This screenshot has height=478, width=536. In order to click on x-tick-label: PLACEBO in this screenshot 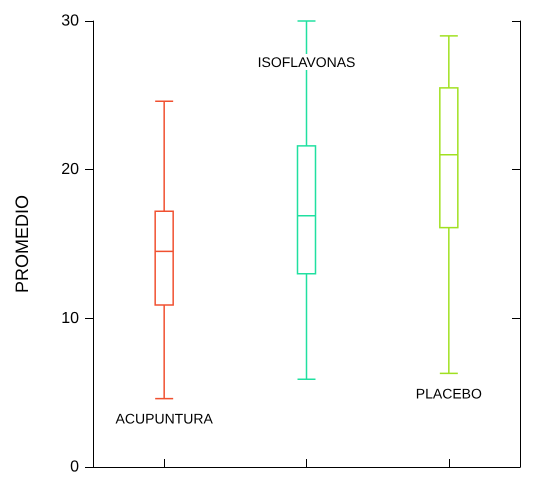, I will do `click(449, 393)`.